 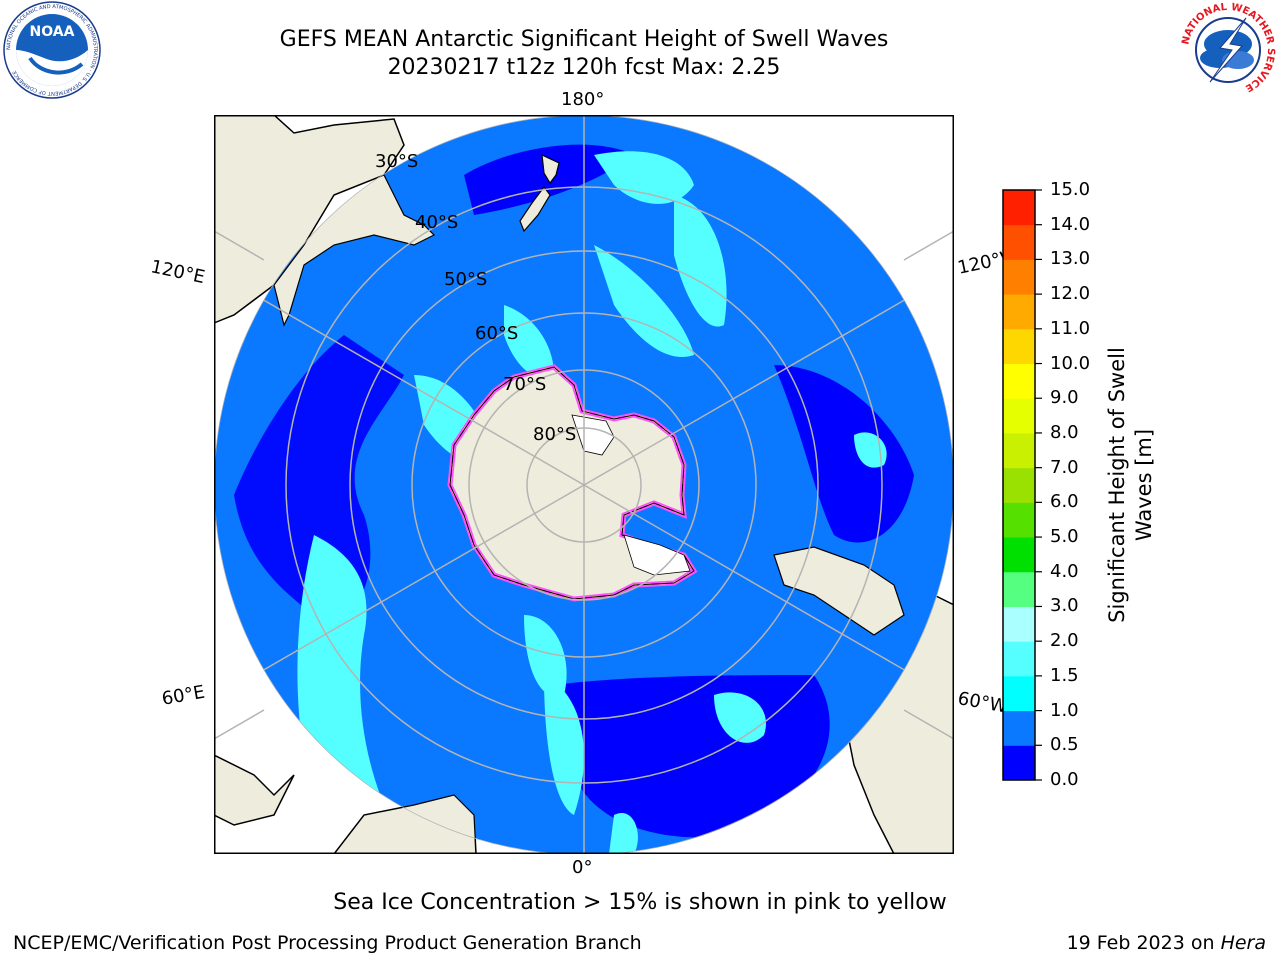 I want to click on colorbar-tick-label: 9.0, so click(x=1064, y=398).